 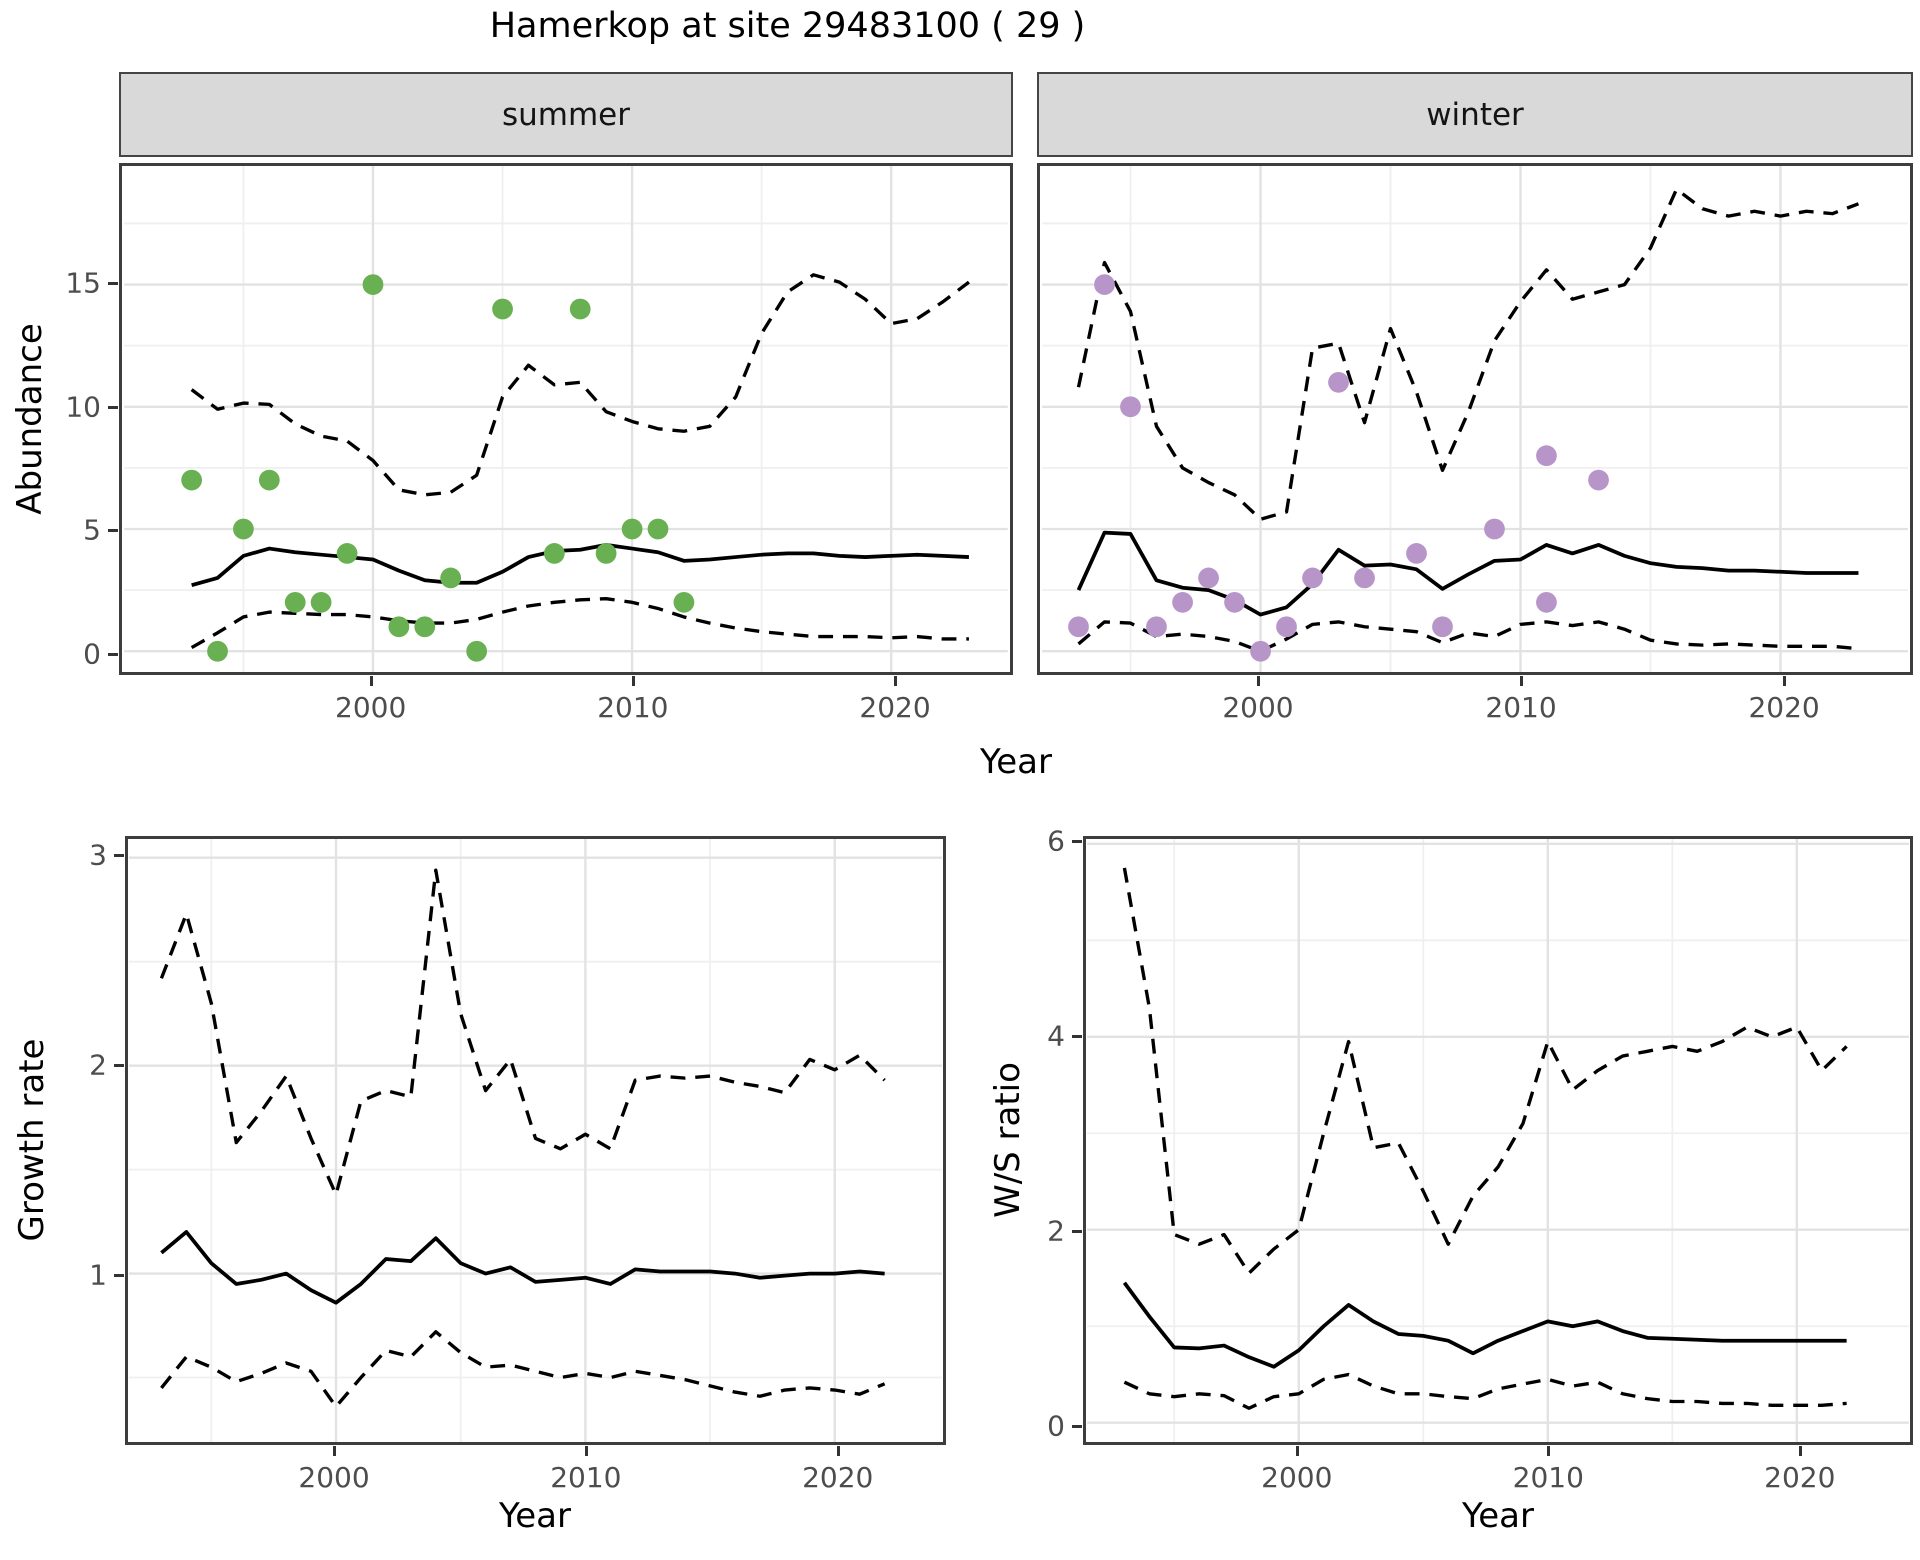 What do you see at coordinates (30, 419) in the screenshot?
I see `abundance-axis-title: Abundance` at bounding box center [30, 419].